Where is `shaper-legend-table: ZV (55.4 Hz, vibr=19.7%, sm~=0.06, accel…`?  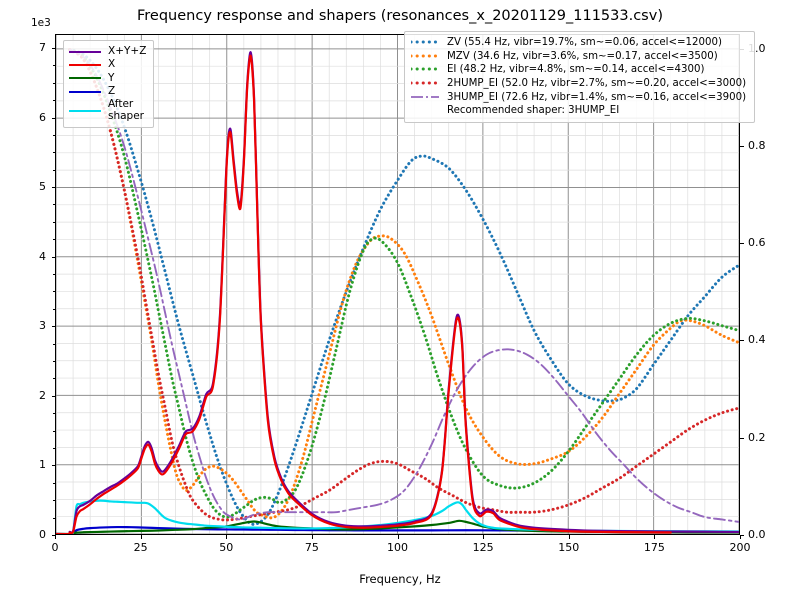 shaper-legend-table: ZV (55.4 Hz, vibr=19.7%, sm~=0.06, accel… is located at coordinates (578, 77).